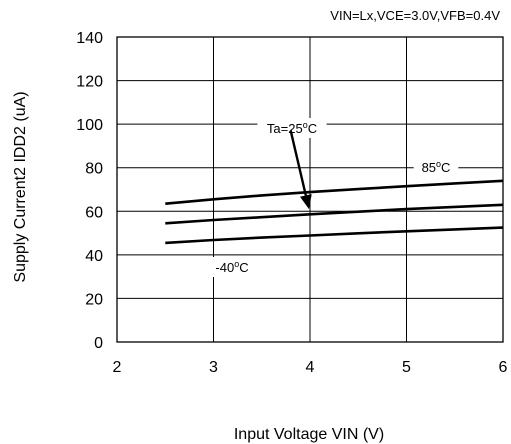 The width and height of the screenshot is (511, 444). Describe the element at coordinates (89, 38) in the screenshot. I see `y-tick-label: 140` at that location.